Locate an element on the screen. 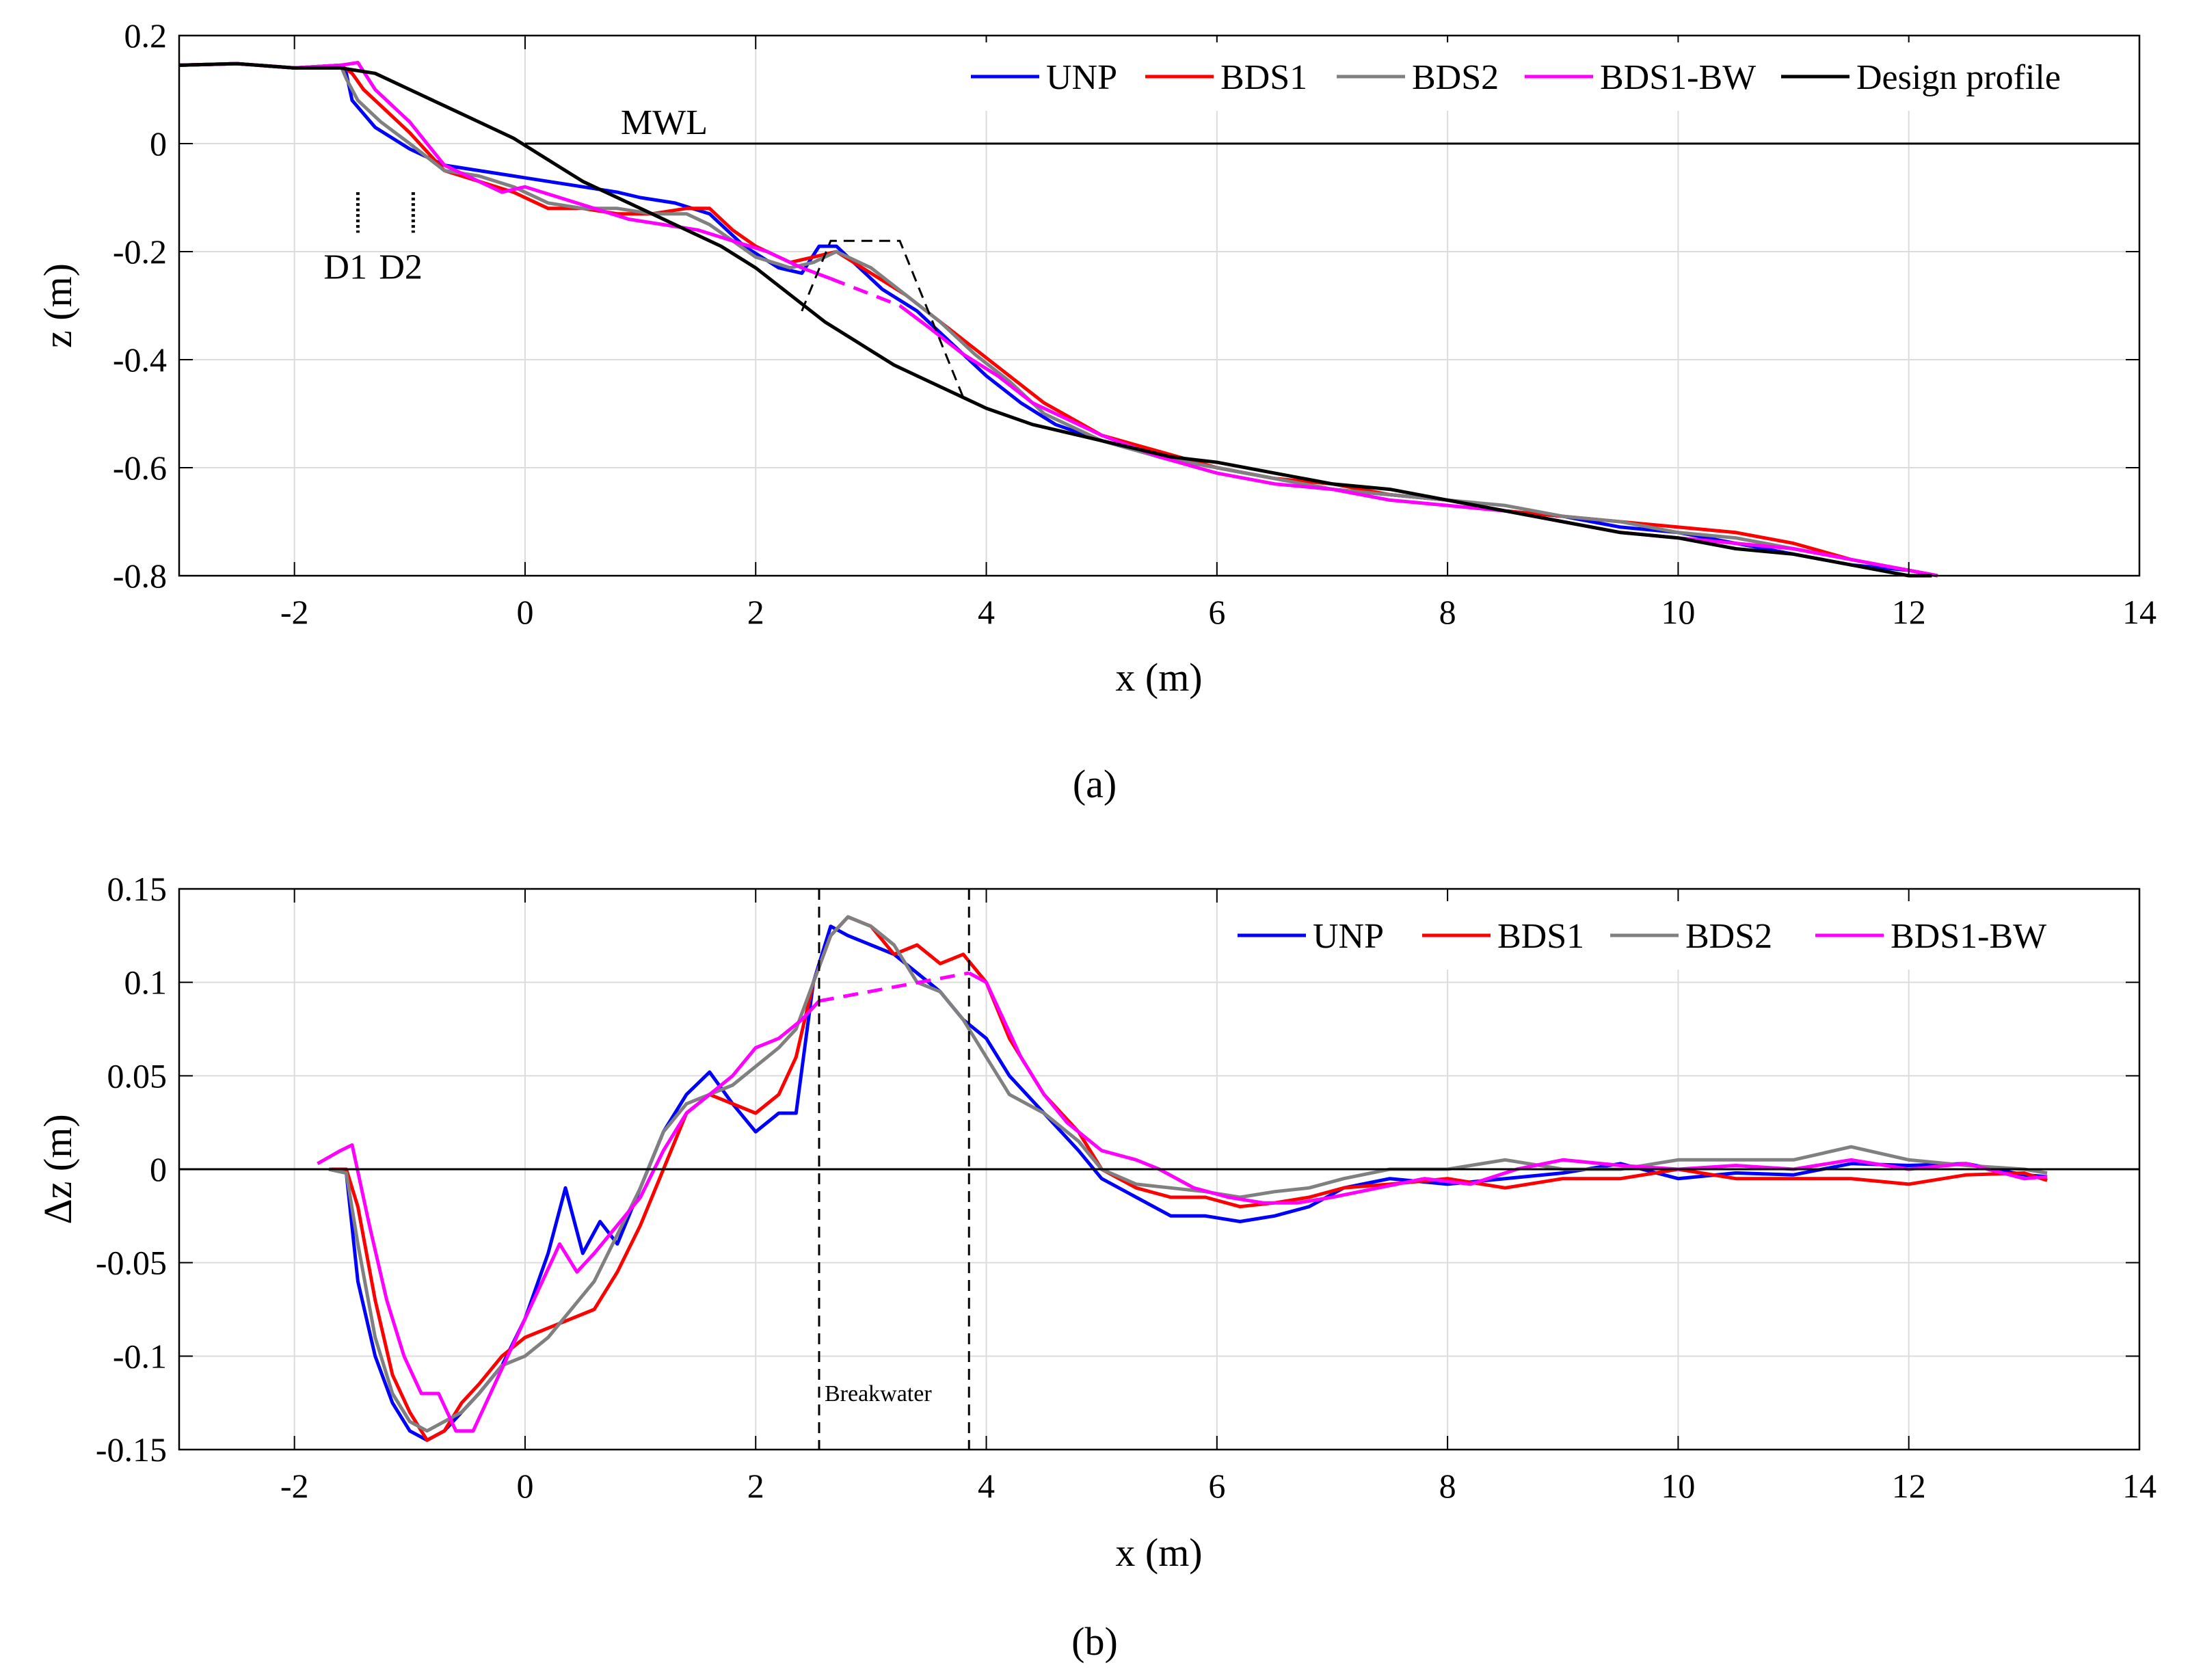 This screenshot has height=1680, width=2190. legend-label-design-profile: Design profile is located at coordinates (1958, 77).